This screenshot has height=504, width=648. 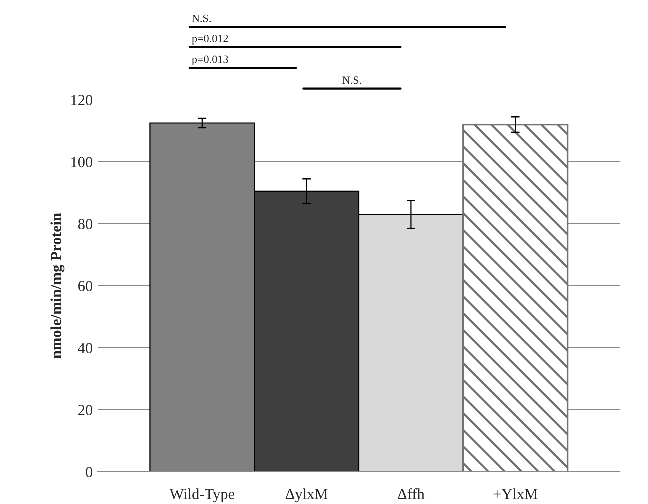 I want to click on y-axis-title: nmole/min/mg Protein, so click(x=57, y=286).